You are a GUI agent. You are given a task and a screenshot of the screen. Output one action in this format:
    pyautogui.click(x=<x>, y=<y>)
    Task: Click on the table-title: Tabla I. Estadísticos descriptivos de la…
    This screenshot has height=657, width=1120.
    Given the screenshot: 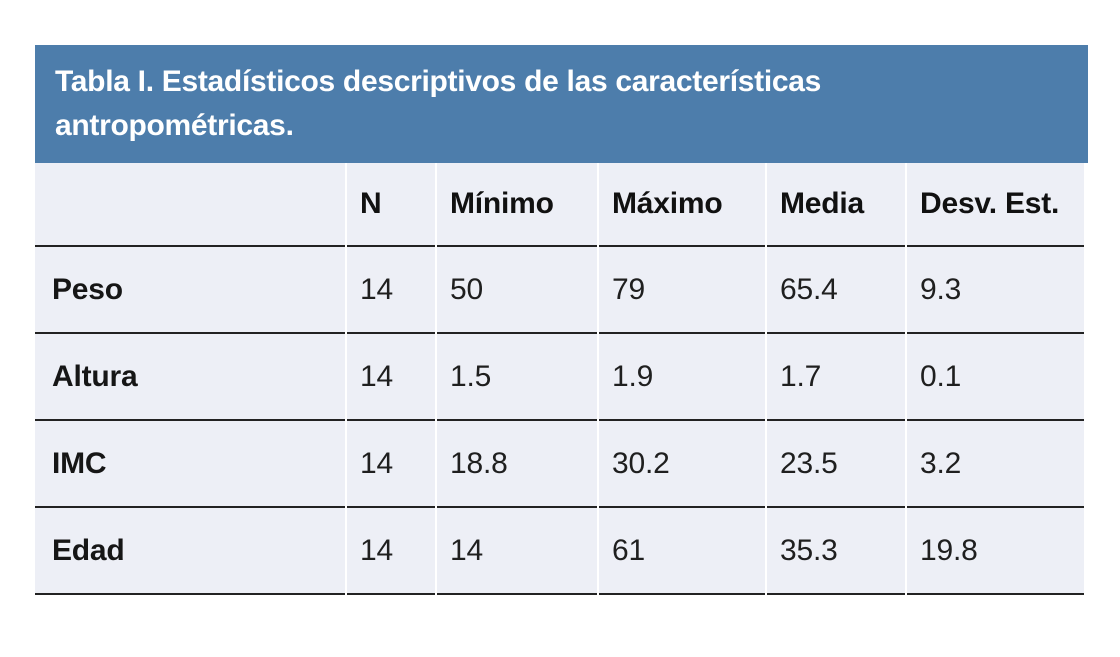 What is the action you would take?
    pyautogui.click(x=438, y=103)
    